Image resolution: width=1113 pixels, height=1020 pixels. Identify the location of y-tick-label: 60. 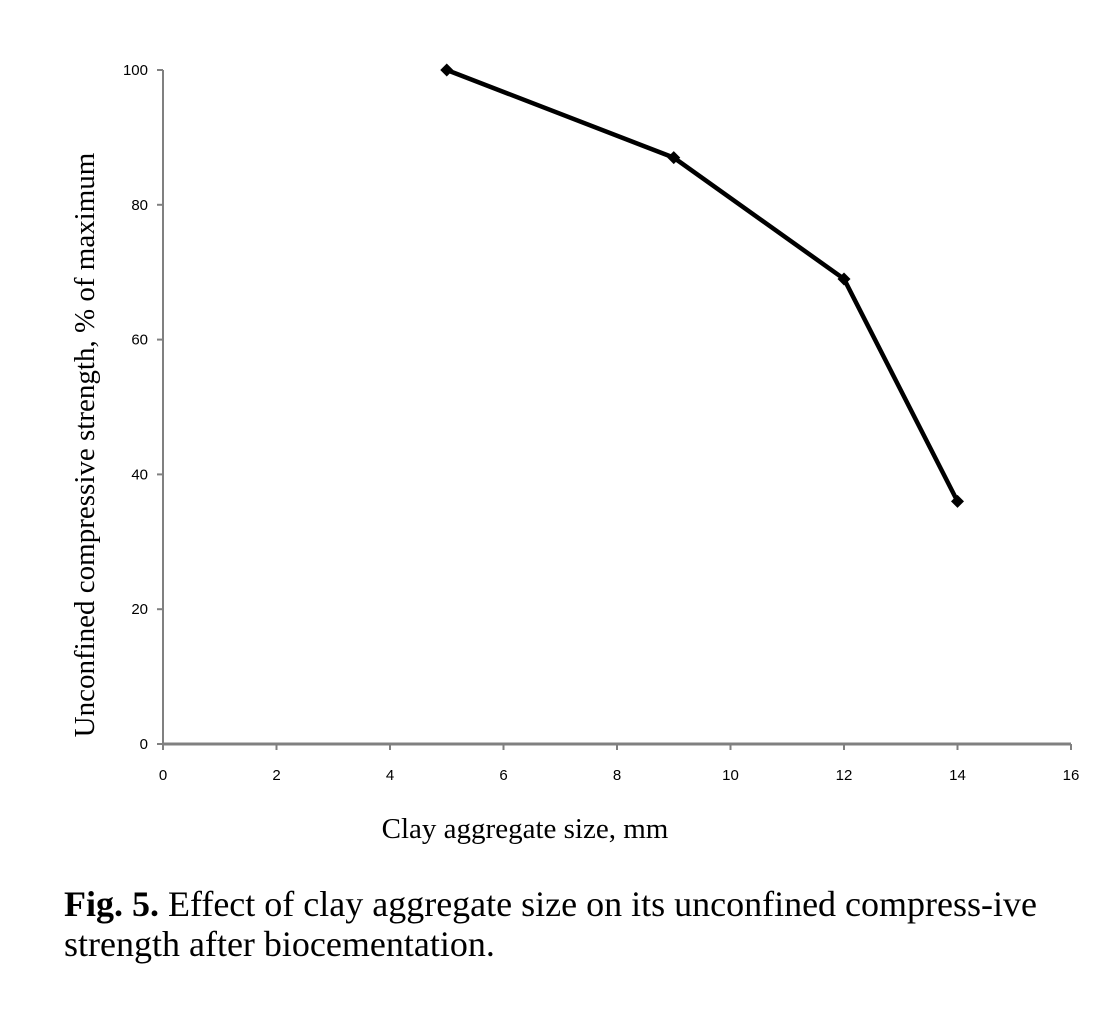
(139, 340).